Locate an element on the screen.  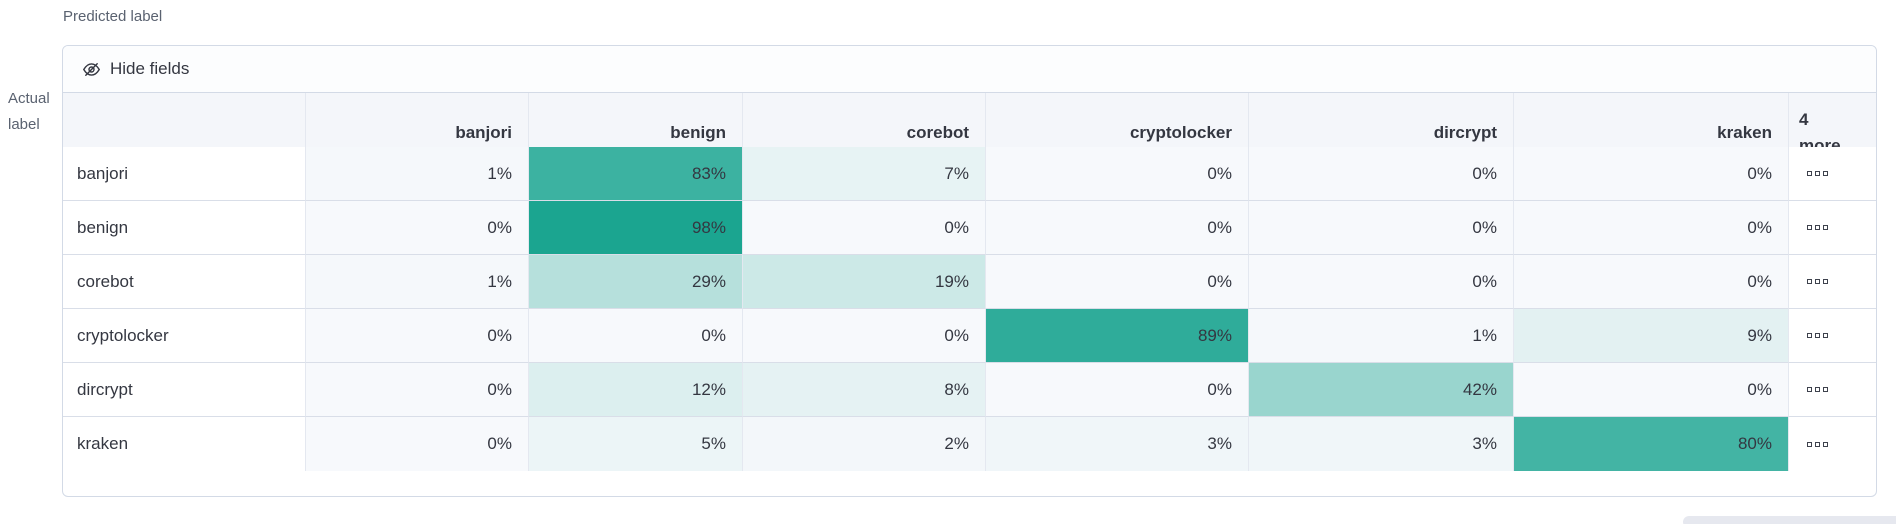
matrix-cell-corebot-benign: 29% is located at coordinates (636, 282).